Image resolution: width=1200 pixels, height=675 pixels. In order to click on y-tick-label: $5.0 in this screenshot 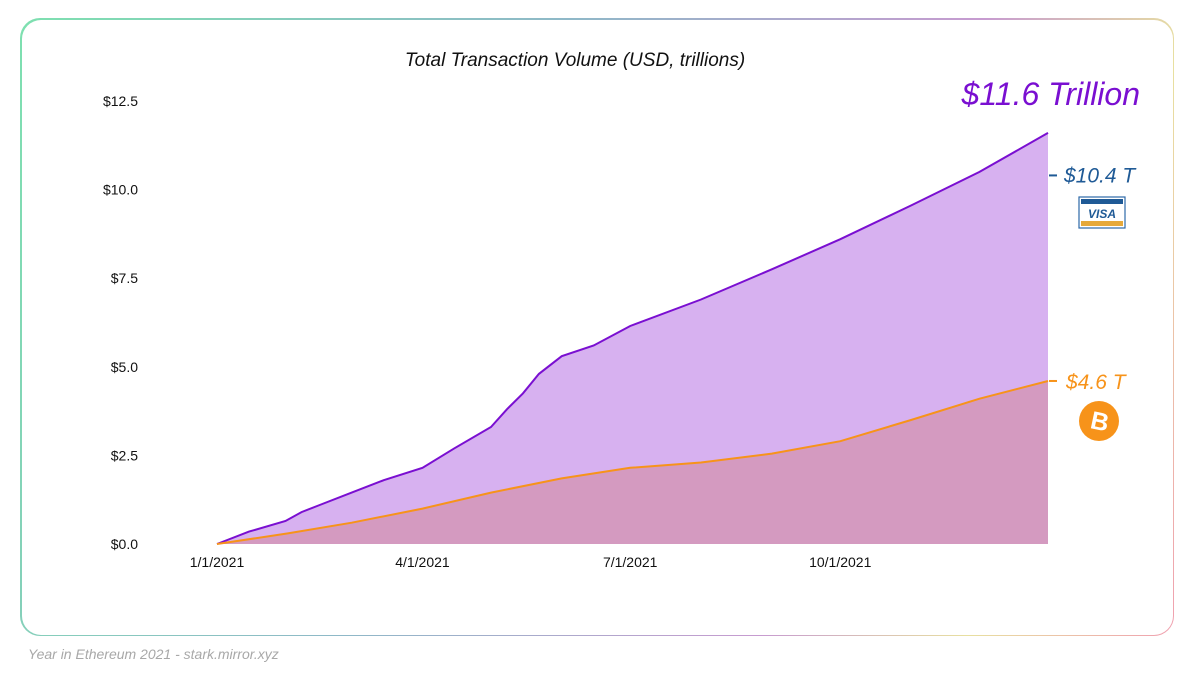, I will do `click(124, 367)`.